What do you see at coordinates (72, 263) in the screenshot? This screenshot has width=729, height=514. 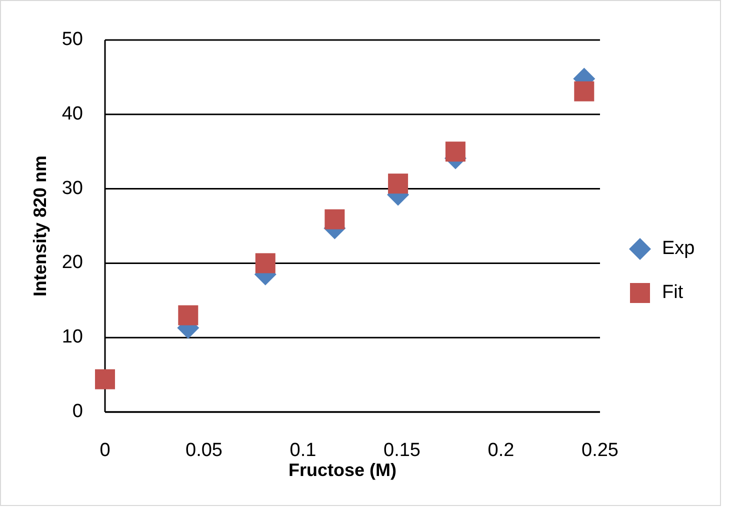 I see `y-tick-label: 20` at bounding box center [72, 263].